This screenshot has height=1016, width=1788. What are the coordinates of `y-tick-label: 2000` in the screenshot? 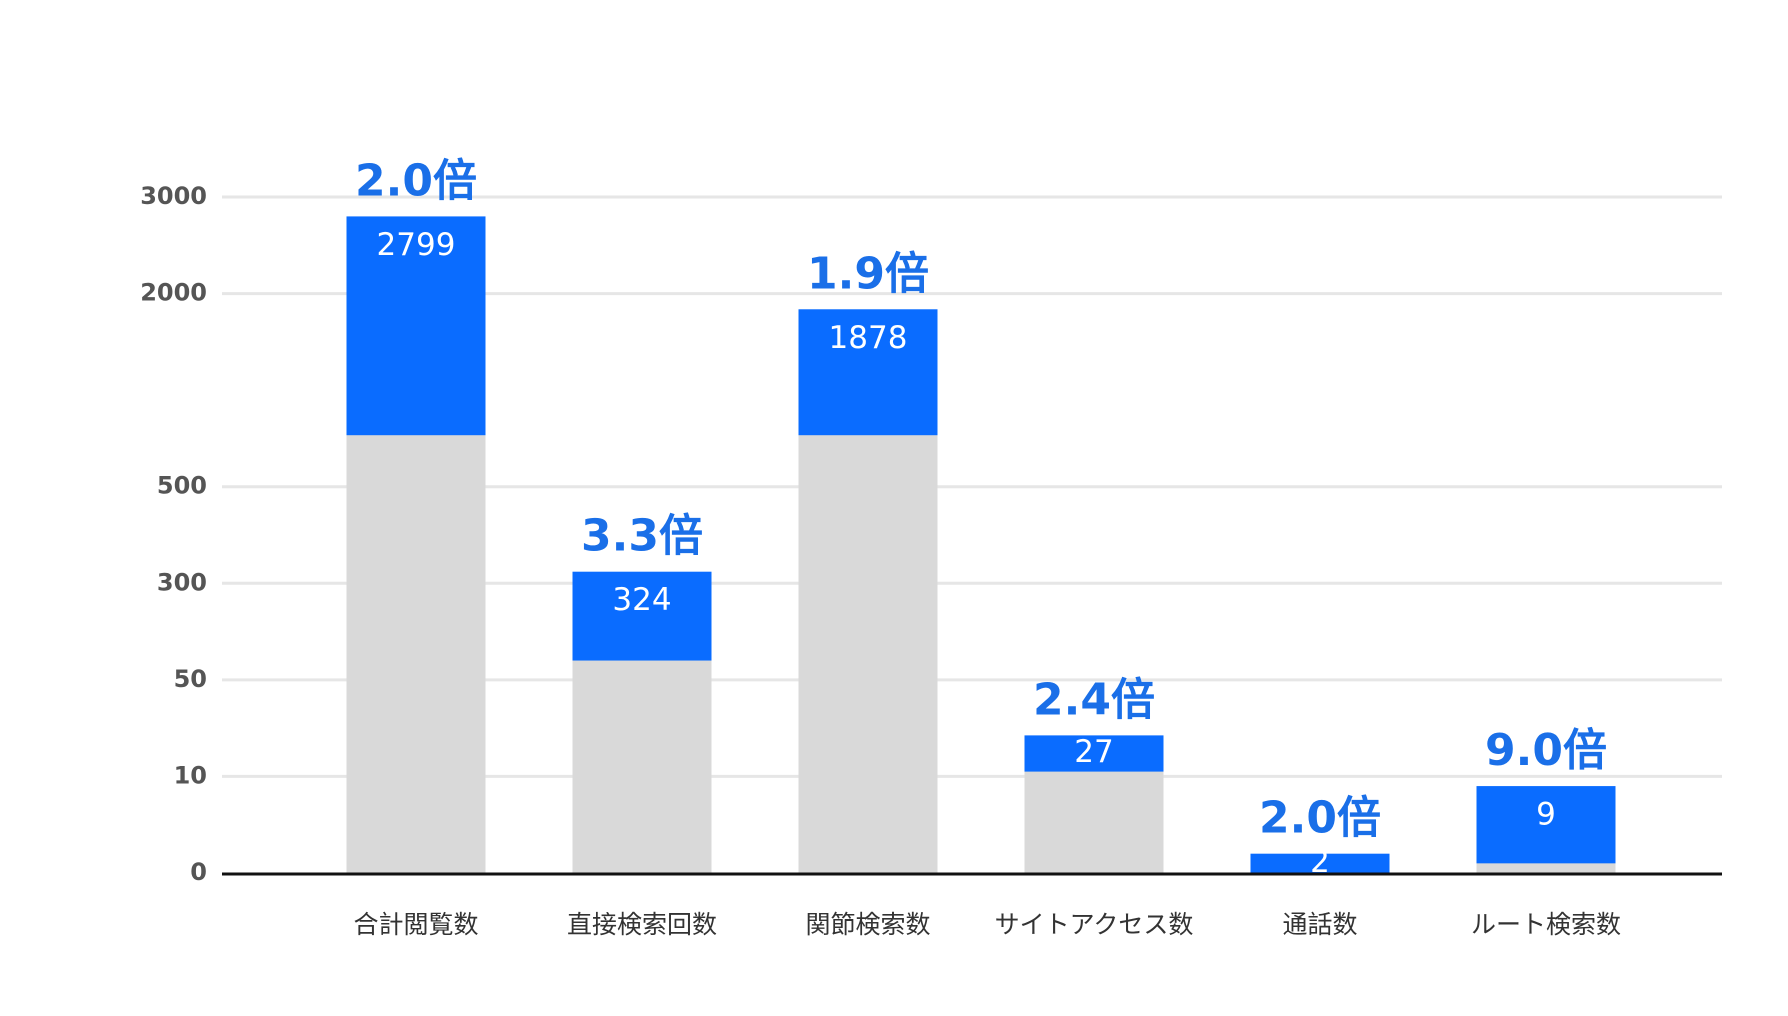 It's located at (173, 293).